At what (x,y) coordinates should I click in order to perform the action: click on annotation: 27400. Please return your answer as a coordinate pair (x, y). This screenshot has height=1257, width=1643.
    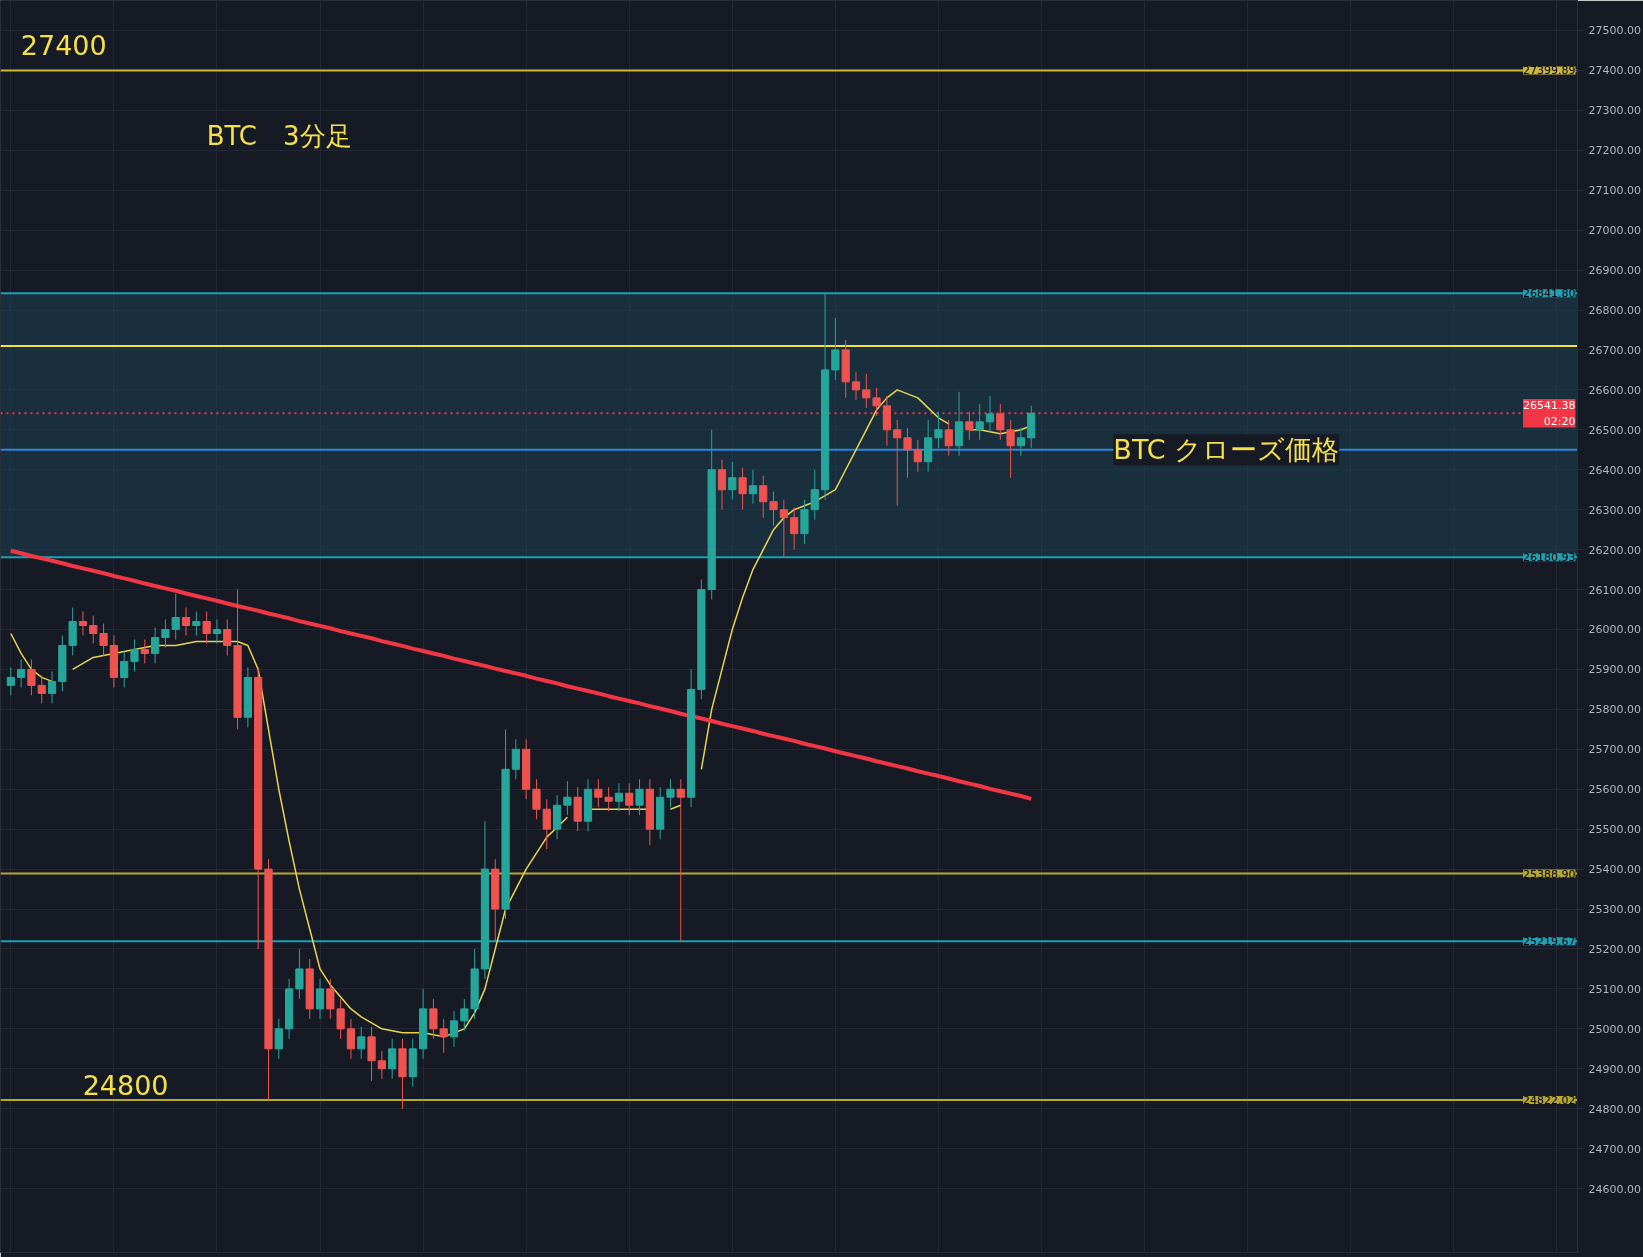
    Looking at the image, I should click on (63, 46).